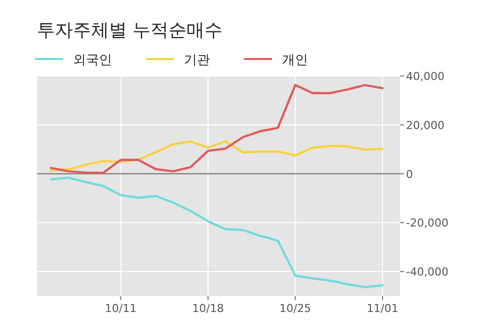 This screenshot has width=500, height=323. What do you see at coordinates (217, 156) in the screenshot?
I see `line-series` at bounding box center [217, 156].